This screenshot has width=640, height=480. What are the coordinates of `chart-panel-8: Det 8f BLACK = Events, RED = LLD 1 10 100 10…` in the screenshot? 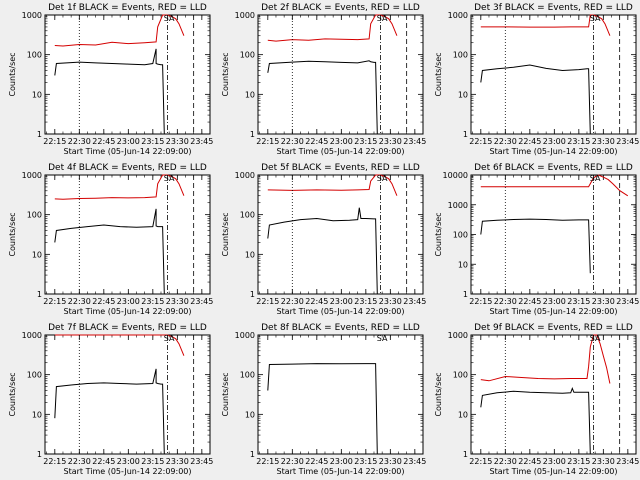 It's located at (323, 399).